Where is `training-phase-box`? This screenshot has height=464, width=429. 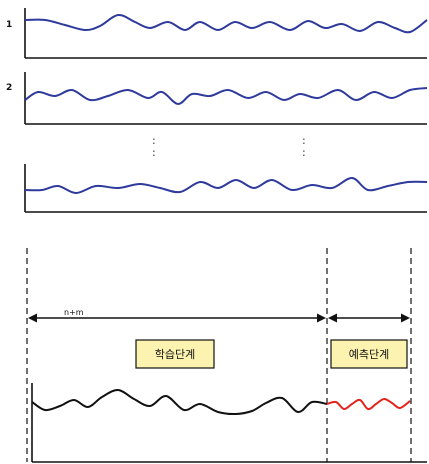
training-phase-box is located at coordinates (175, 354).